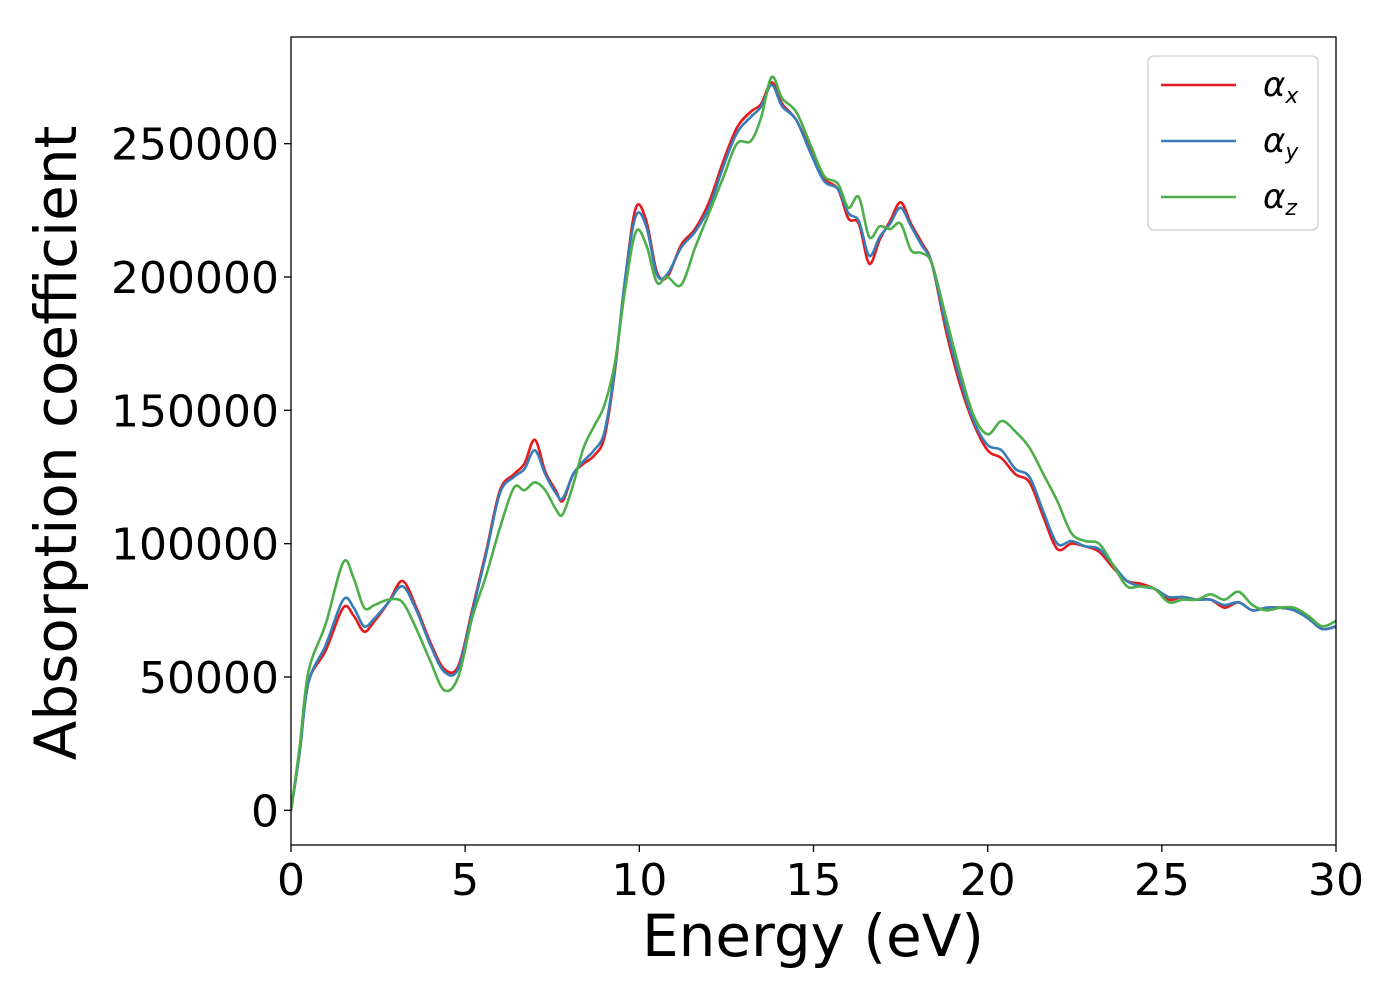  I want to click on legend-box, so click(1233, 143).